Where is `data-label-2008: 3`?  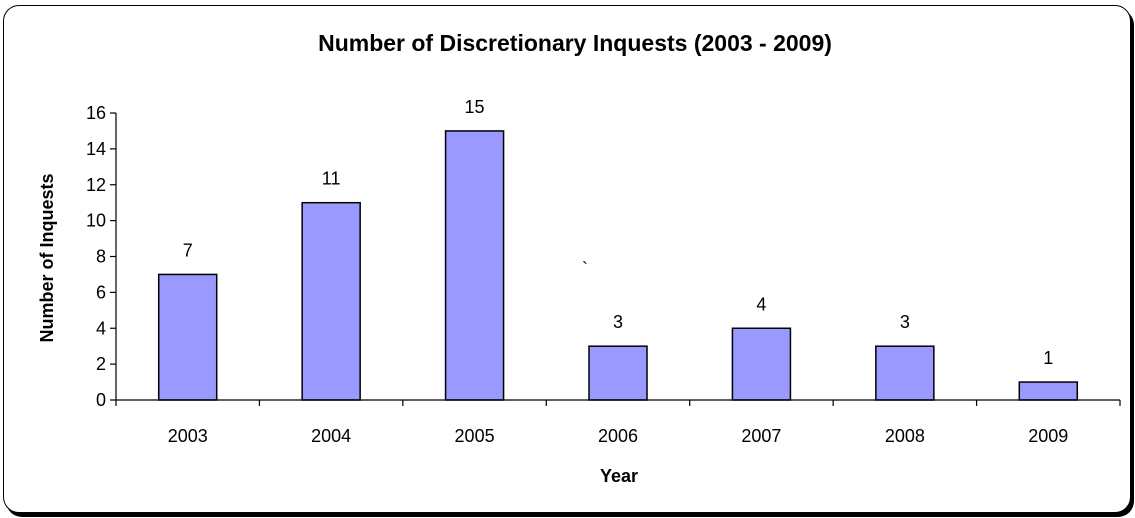 data-label-2008: 3 is located at coordinates (905, 322).